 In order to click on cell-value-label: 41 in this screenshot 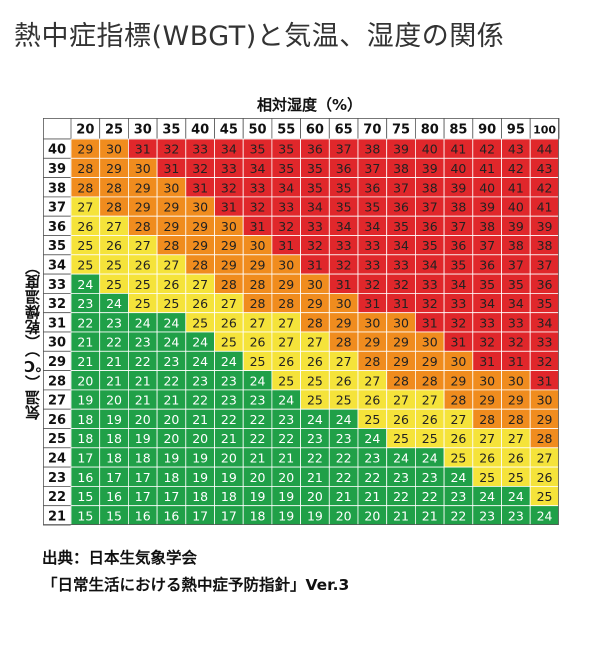, I will do `click(487, 168)`.